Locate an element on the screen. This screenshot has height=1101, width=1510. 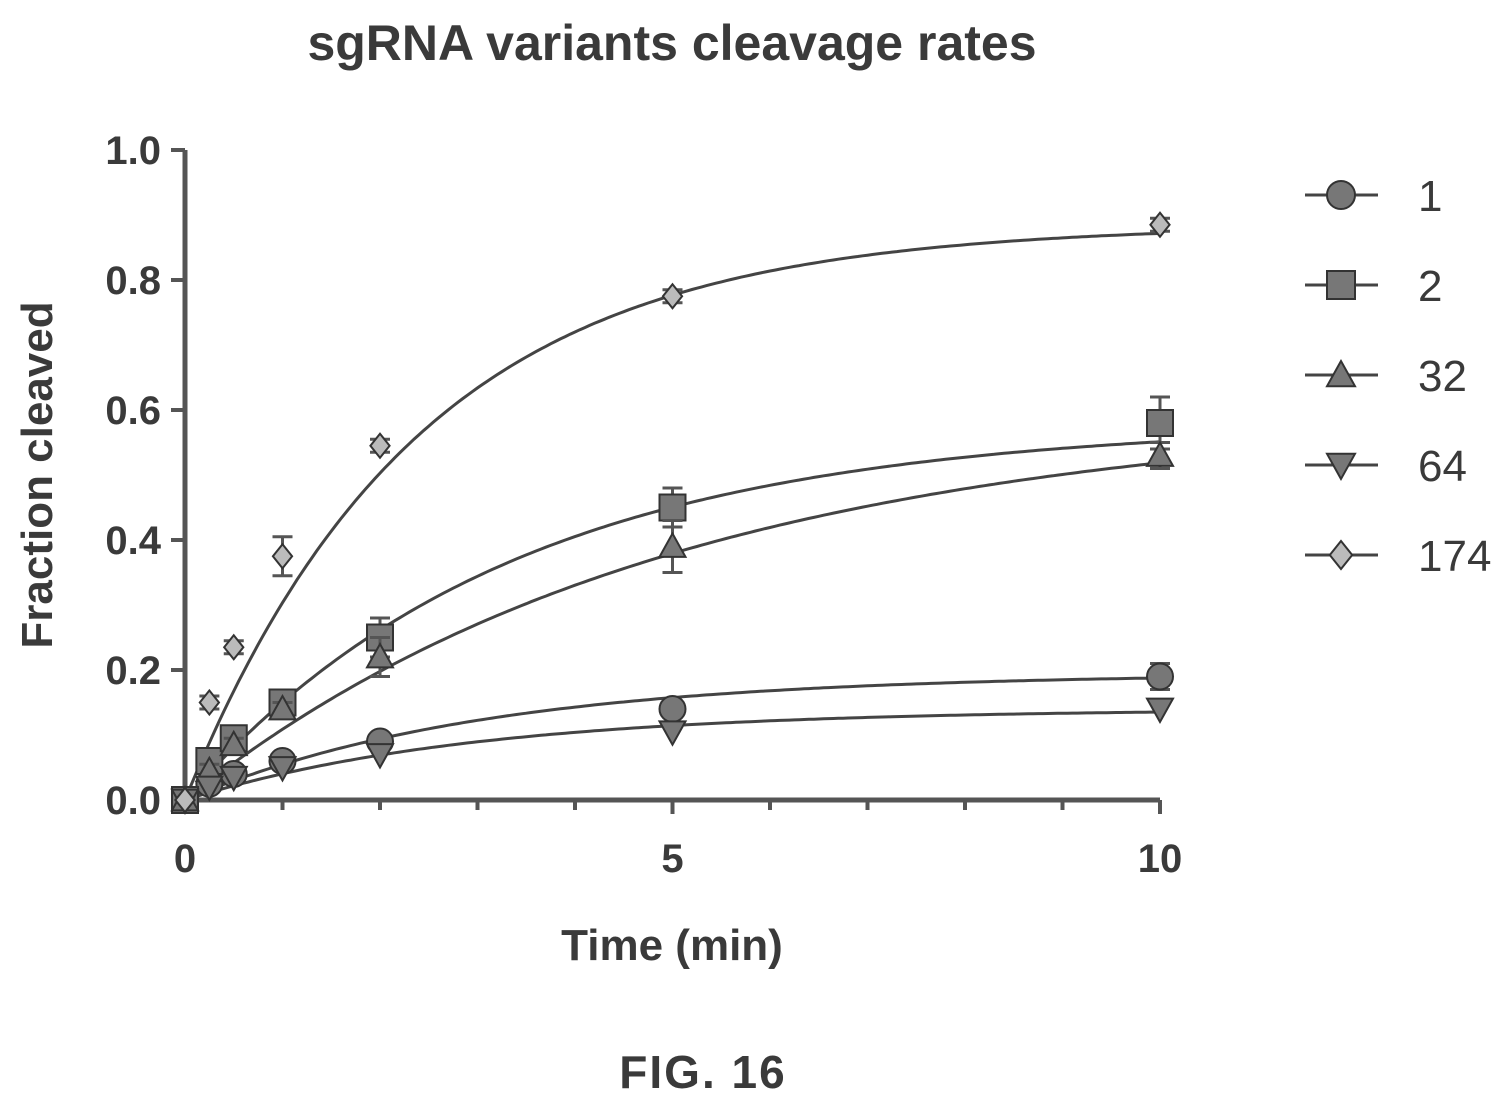
legend-2-label: 2 is located at coordinates (1430, 286).